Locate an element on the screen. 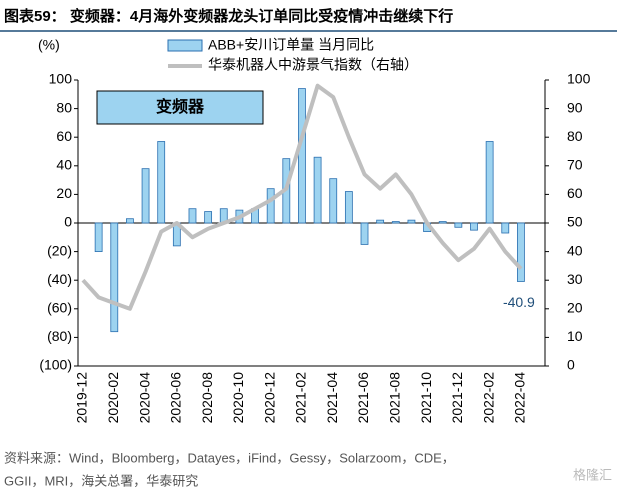  annotation: 变频器 is located at coordinates (180, 106).